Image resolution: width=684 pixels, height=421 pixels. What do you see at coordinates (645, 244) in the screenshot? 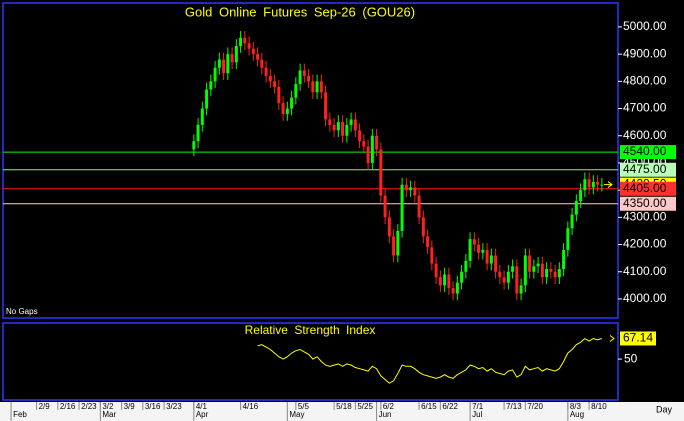
I see `y-tick-label: 4200.00` at bounding box center [645, 244].